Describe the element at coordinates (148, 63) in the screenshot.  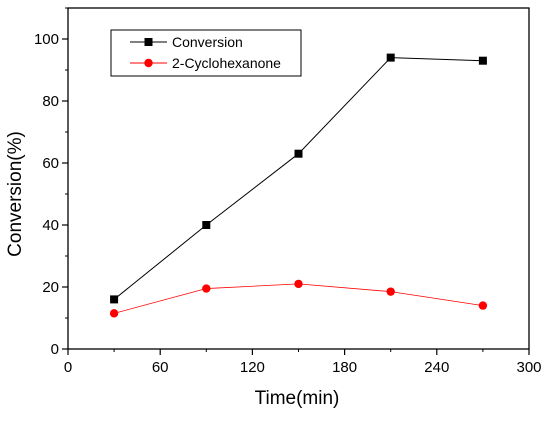
I see `legend-marker-2-cyclohexanone` at that location.